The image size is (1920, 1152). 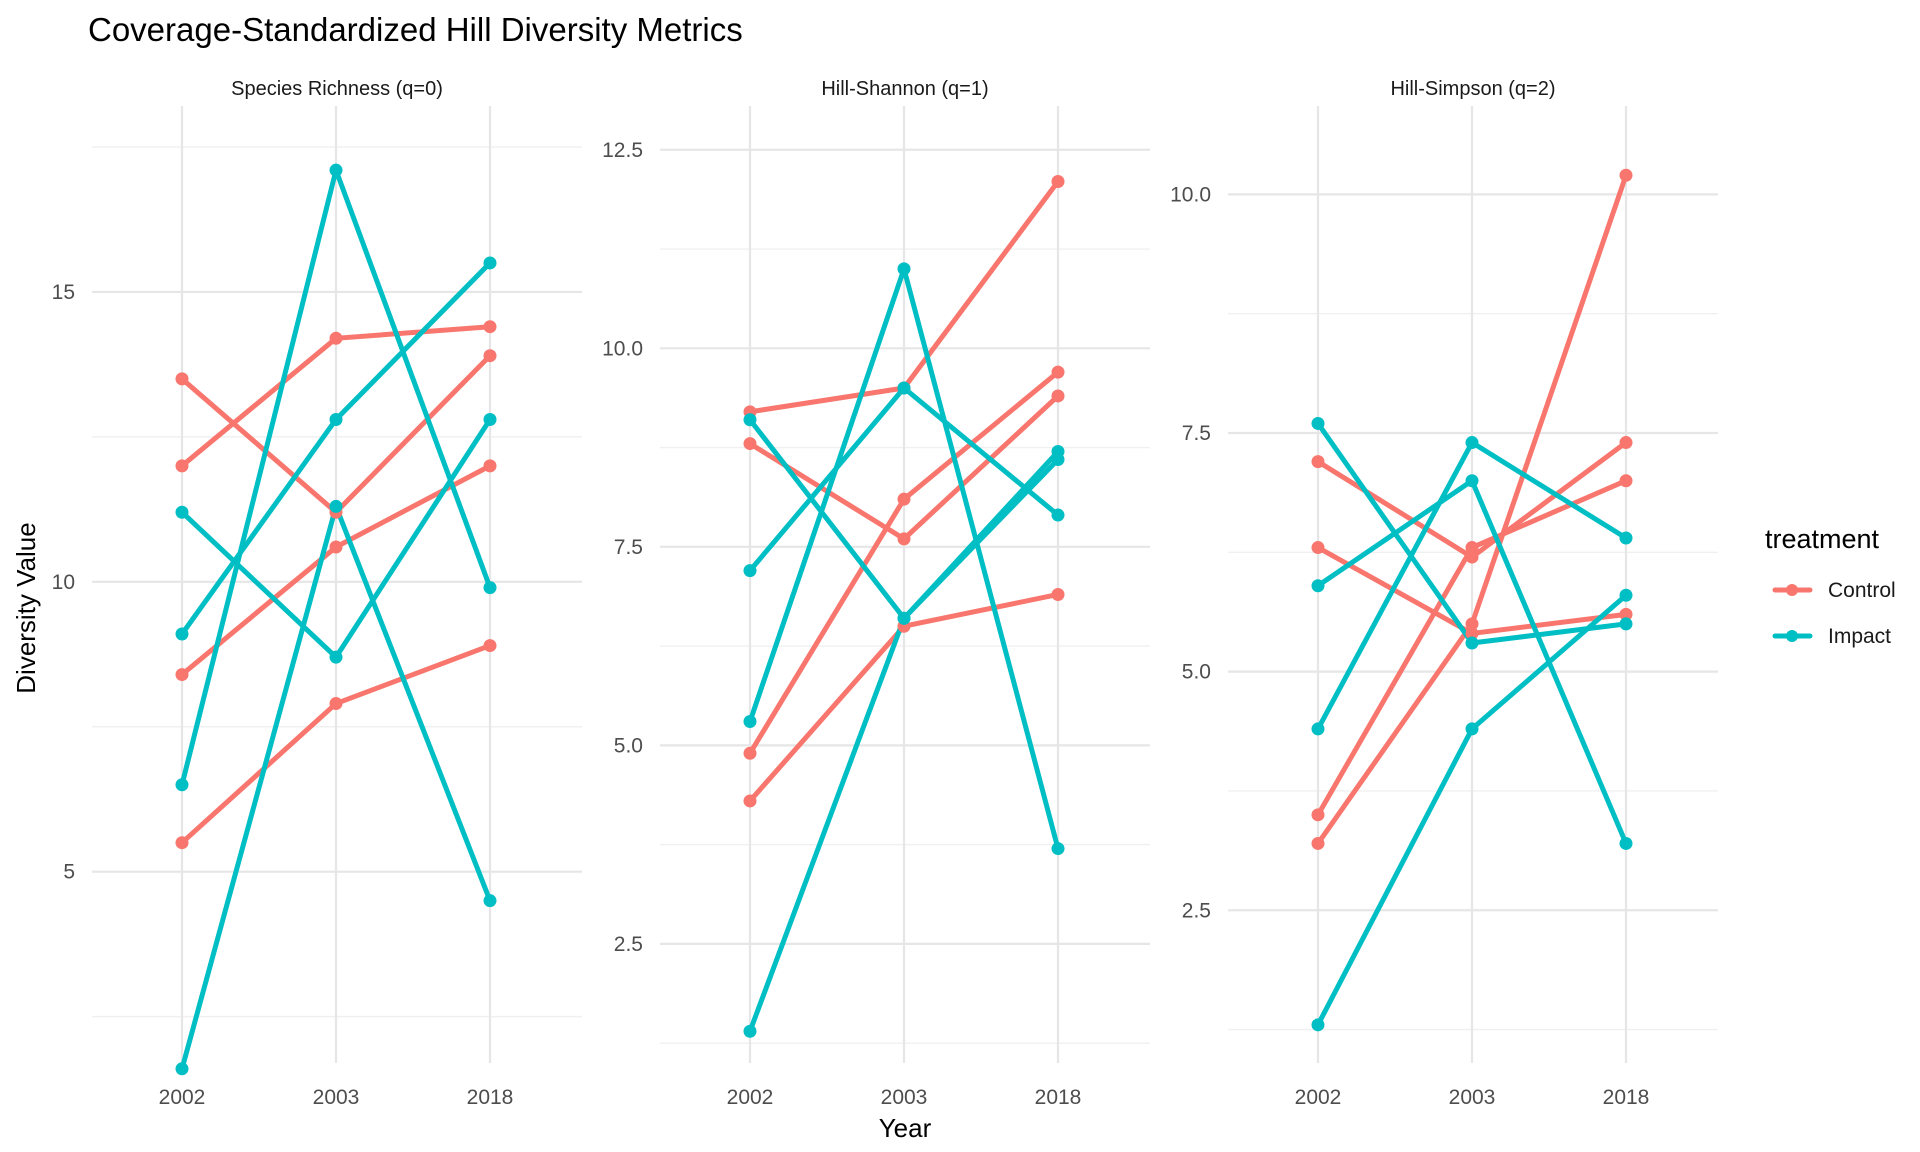 I want to click on facet-label: Hill-Simpson (q=2), so click(x=1472, y=89).